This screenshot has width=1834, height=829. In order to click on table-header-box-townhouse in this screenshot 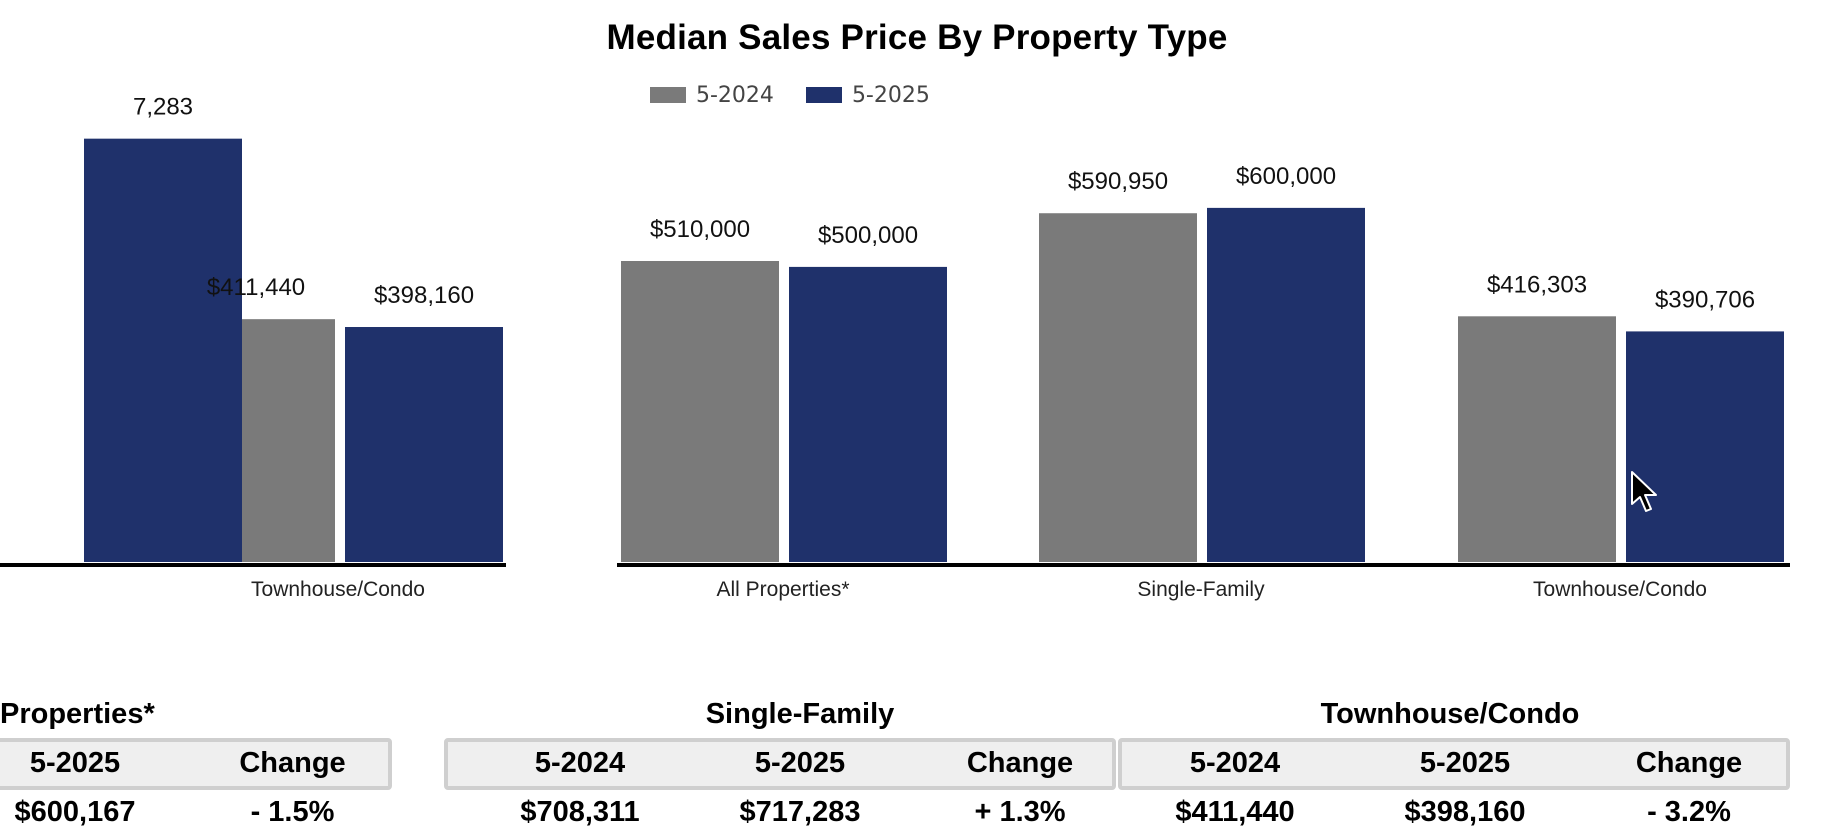, I will do `click(1454, 764)`.